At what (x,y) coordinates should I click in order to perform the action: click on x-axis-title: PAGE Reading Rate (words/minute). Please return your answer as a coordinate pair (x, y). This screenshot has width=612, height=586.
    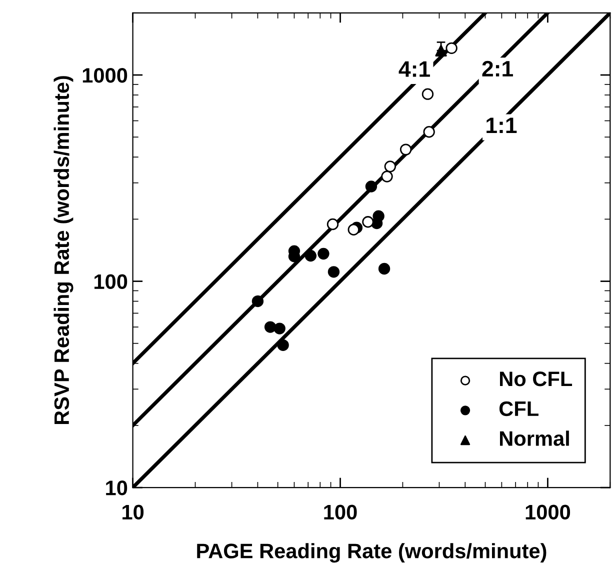
    Looking at the image, I should click on (371, 553).